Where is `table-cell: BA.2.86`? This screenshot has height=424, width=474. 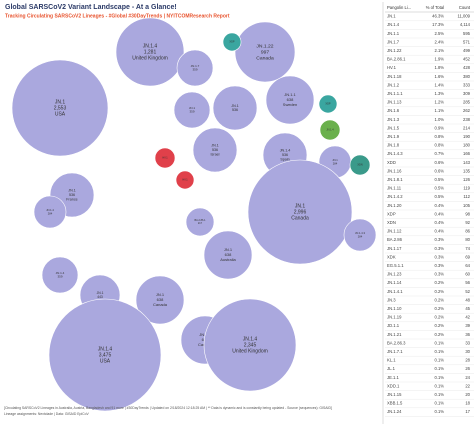
table-cell: BA.2.86 is located at coordinates (395, 239).